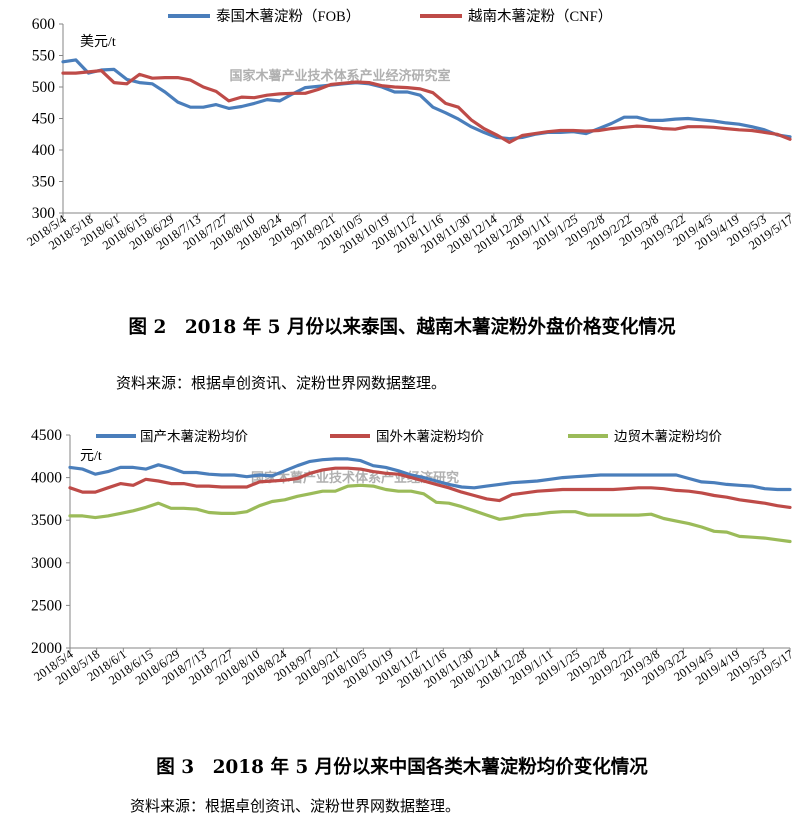 The image size is (804, 828). What do you see at coordinates (339, 75) in the screenshot?
I see `watermark: 国家木薯产业技术体系产业经济研究室` at bounding box center [339, 75].